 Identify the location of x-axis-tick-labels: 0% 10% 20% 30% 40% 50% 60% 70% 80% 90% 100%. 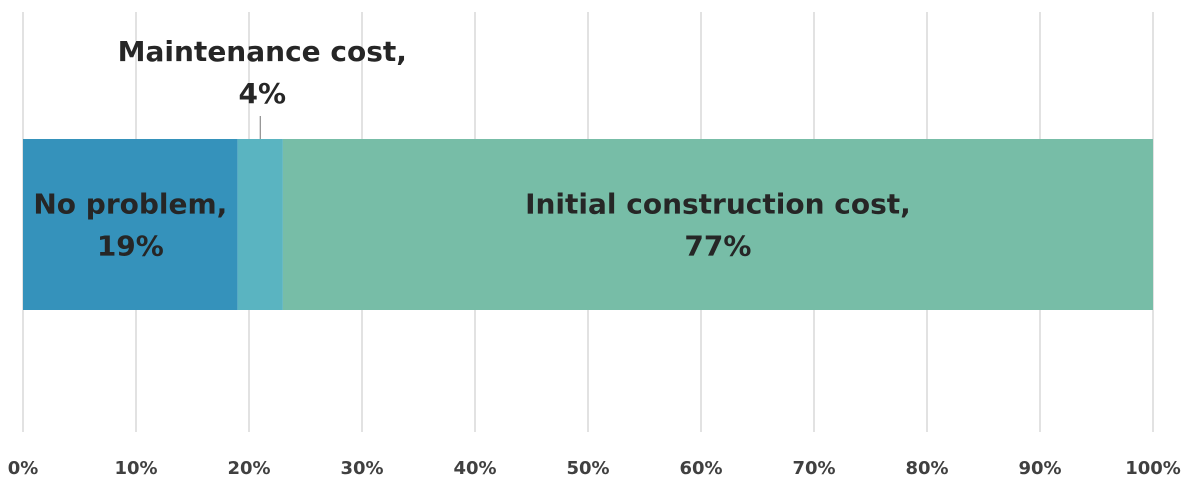
(594, 468).